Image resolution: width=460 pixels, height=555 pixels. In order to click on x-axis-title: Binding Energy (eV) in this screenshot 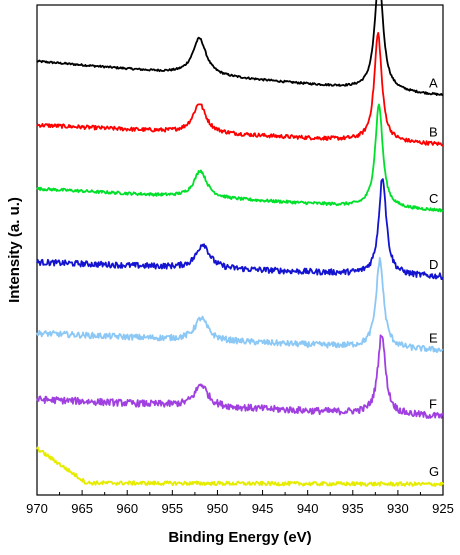, I will do `click(239, 537)`.